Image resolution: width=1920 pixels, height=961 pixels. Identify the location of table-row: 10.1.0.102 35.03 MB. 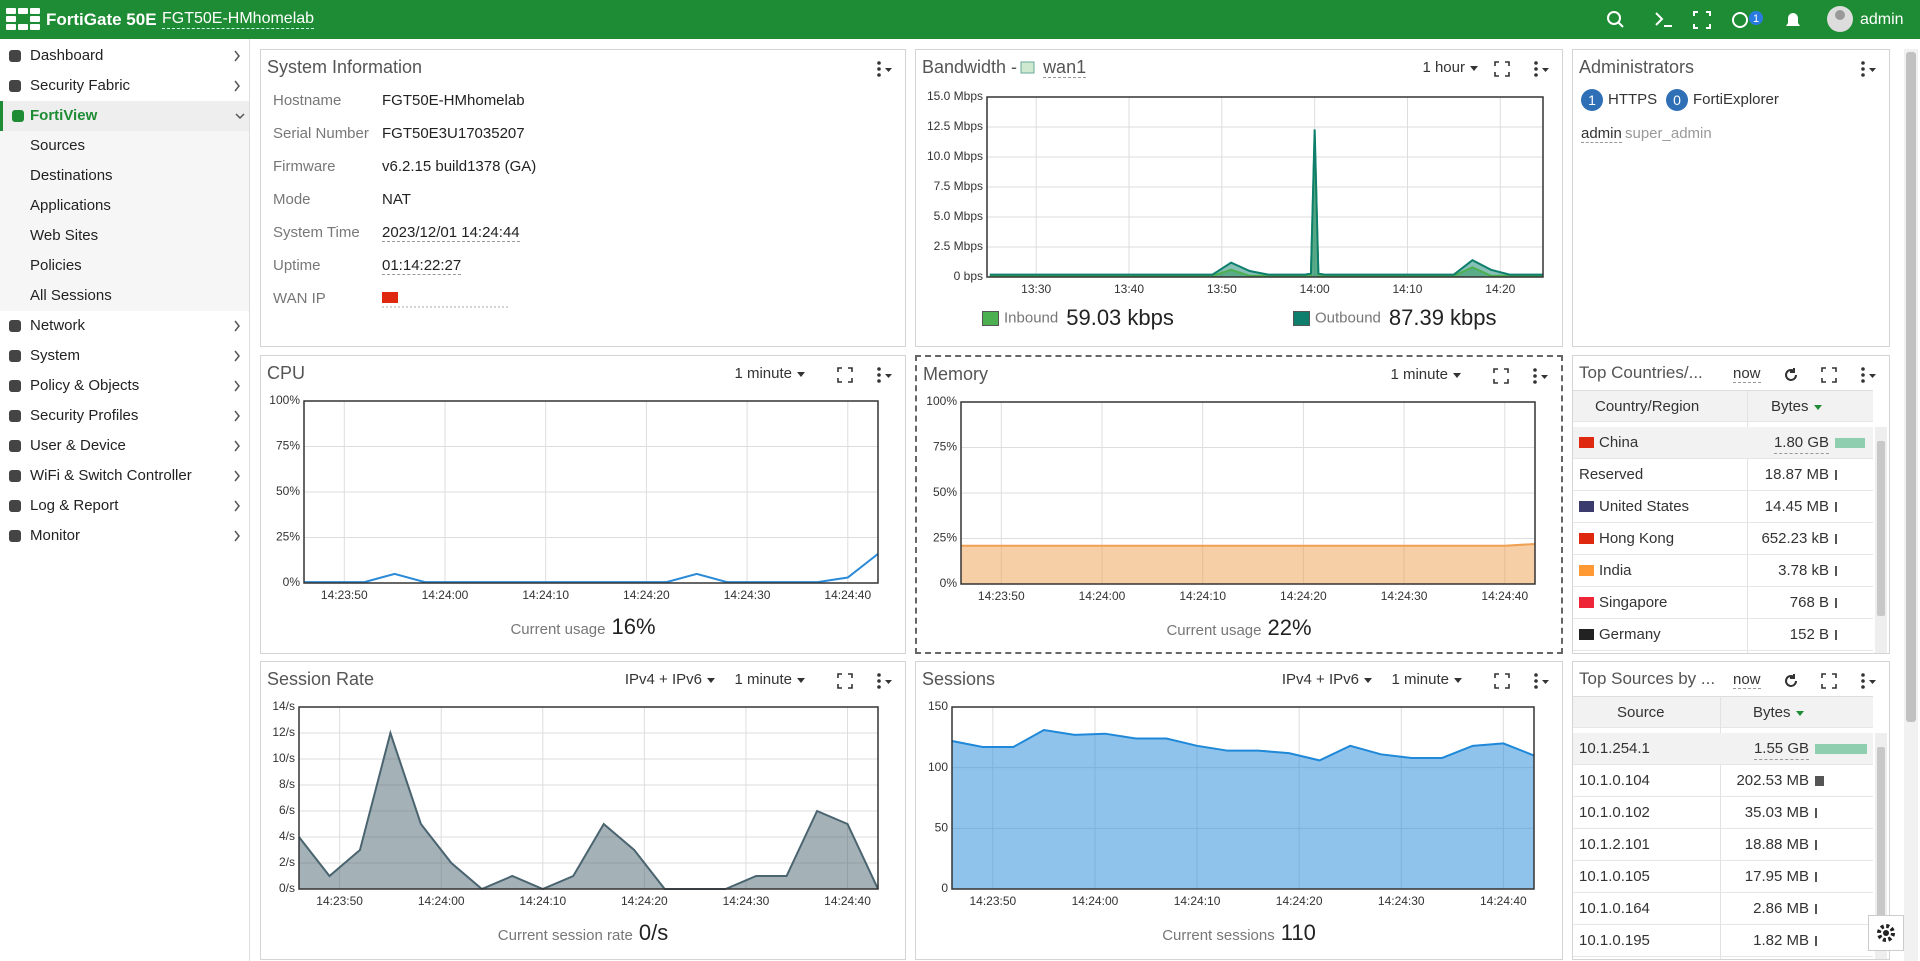
(1723, 813).